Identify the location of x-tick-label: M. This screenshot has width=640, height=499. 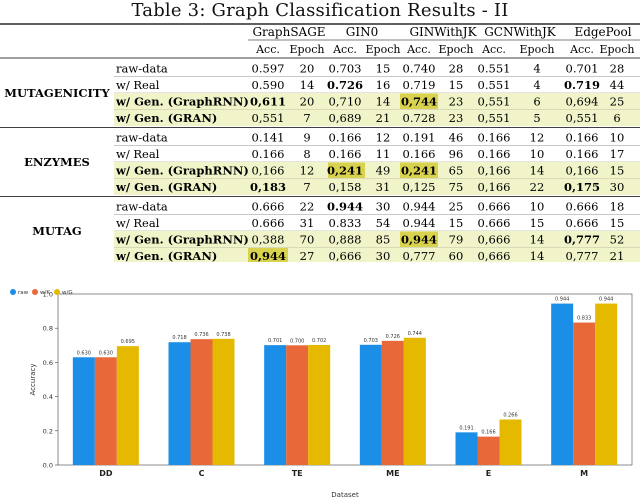
(584, 473).